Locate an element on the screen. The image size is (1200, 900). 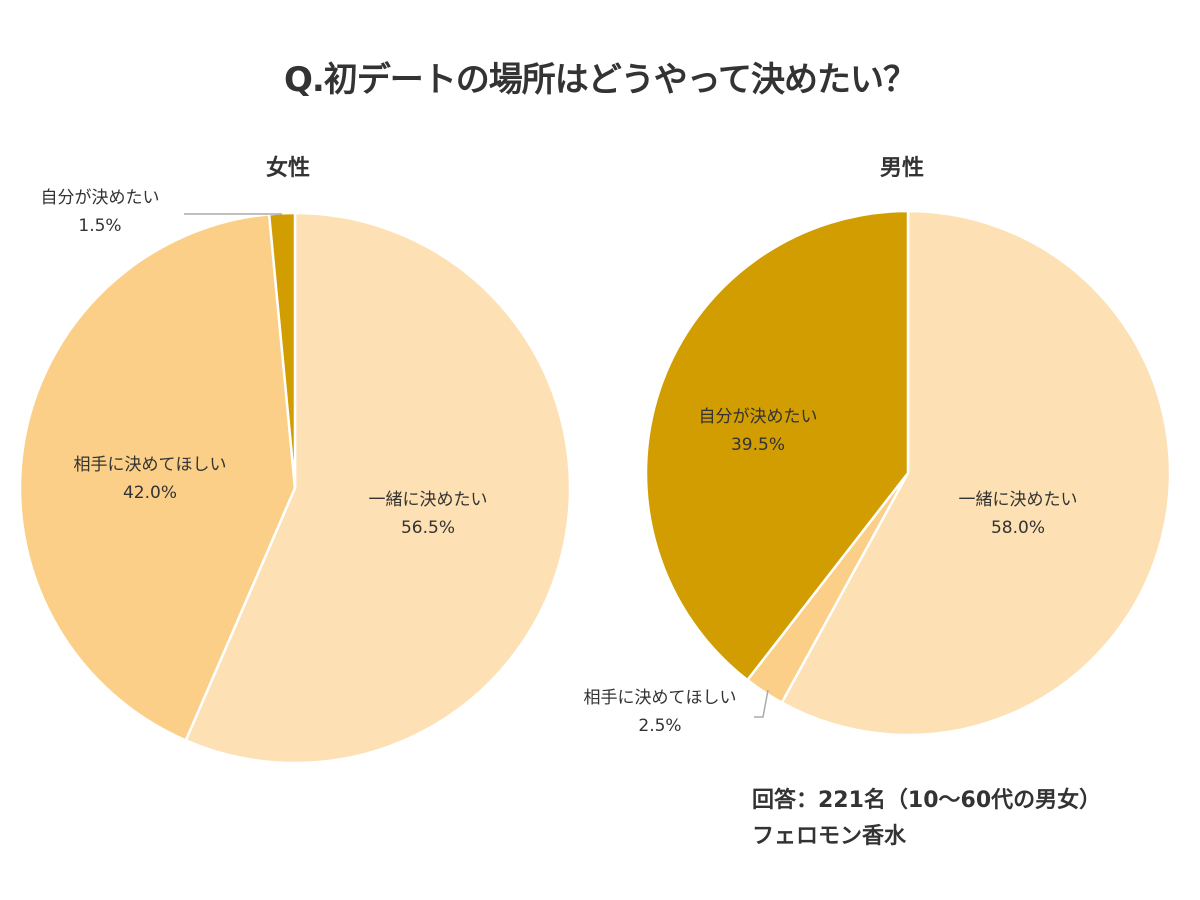
slice-value-label: 56.5% is located at coordinates (428, 528).